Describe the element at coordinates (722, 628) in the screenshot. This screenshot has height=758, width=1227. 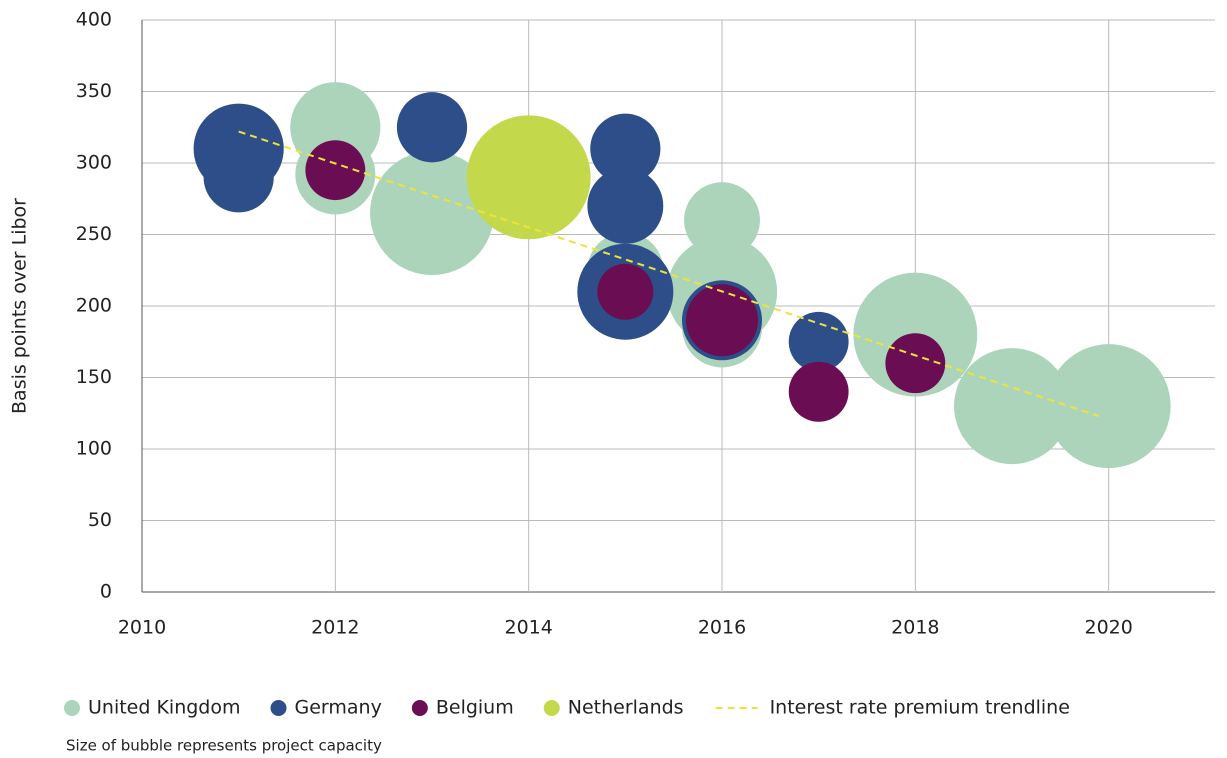
I see `x-tick-label: 2016` at that location.